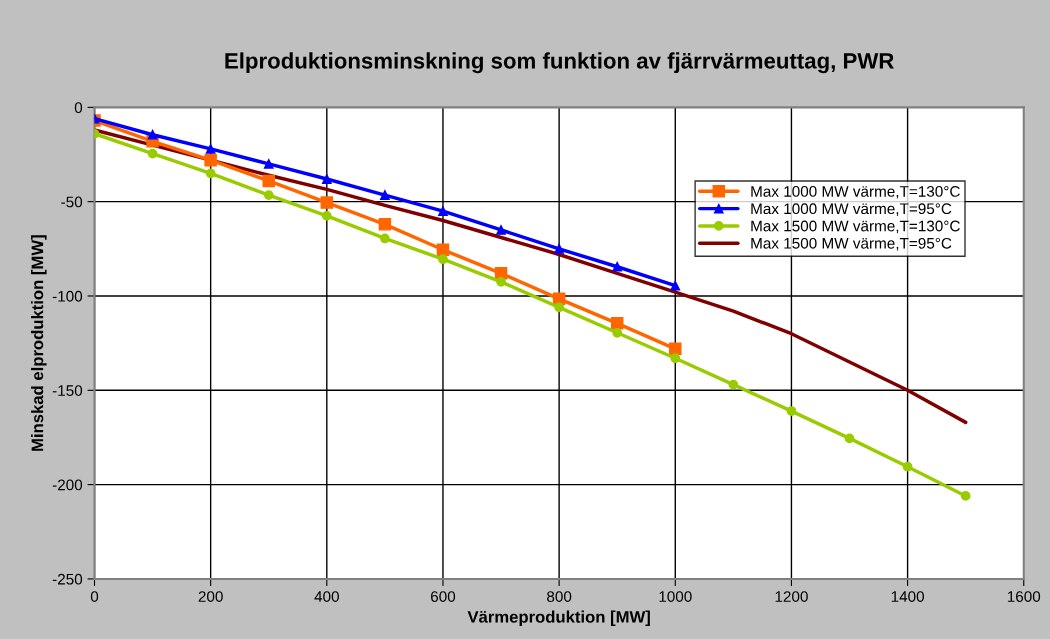 This screenshot has width=1050, height=639. I want to click on x-tick-label: 600, so click(443, 596).